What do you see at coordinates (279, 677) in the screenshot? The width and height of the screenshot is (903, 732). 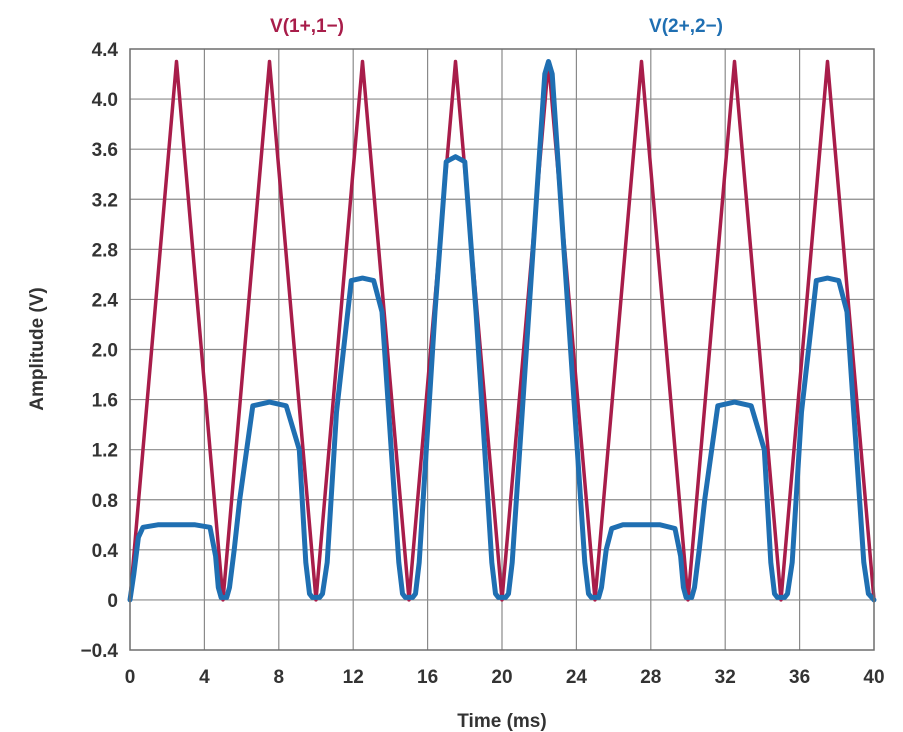 I see `x-tick-label: 8` at bounding box center [279, 677].